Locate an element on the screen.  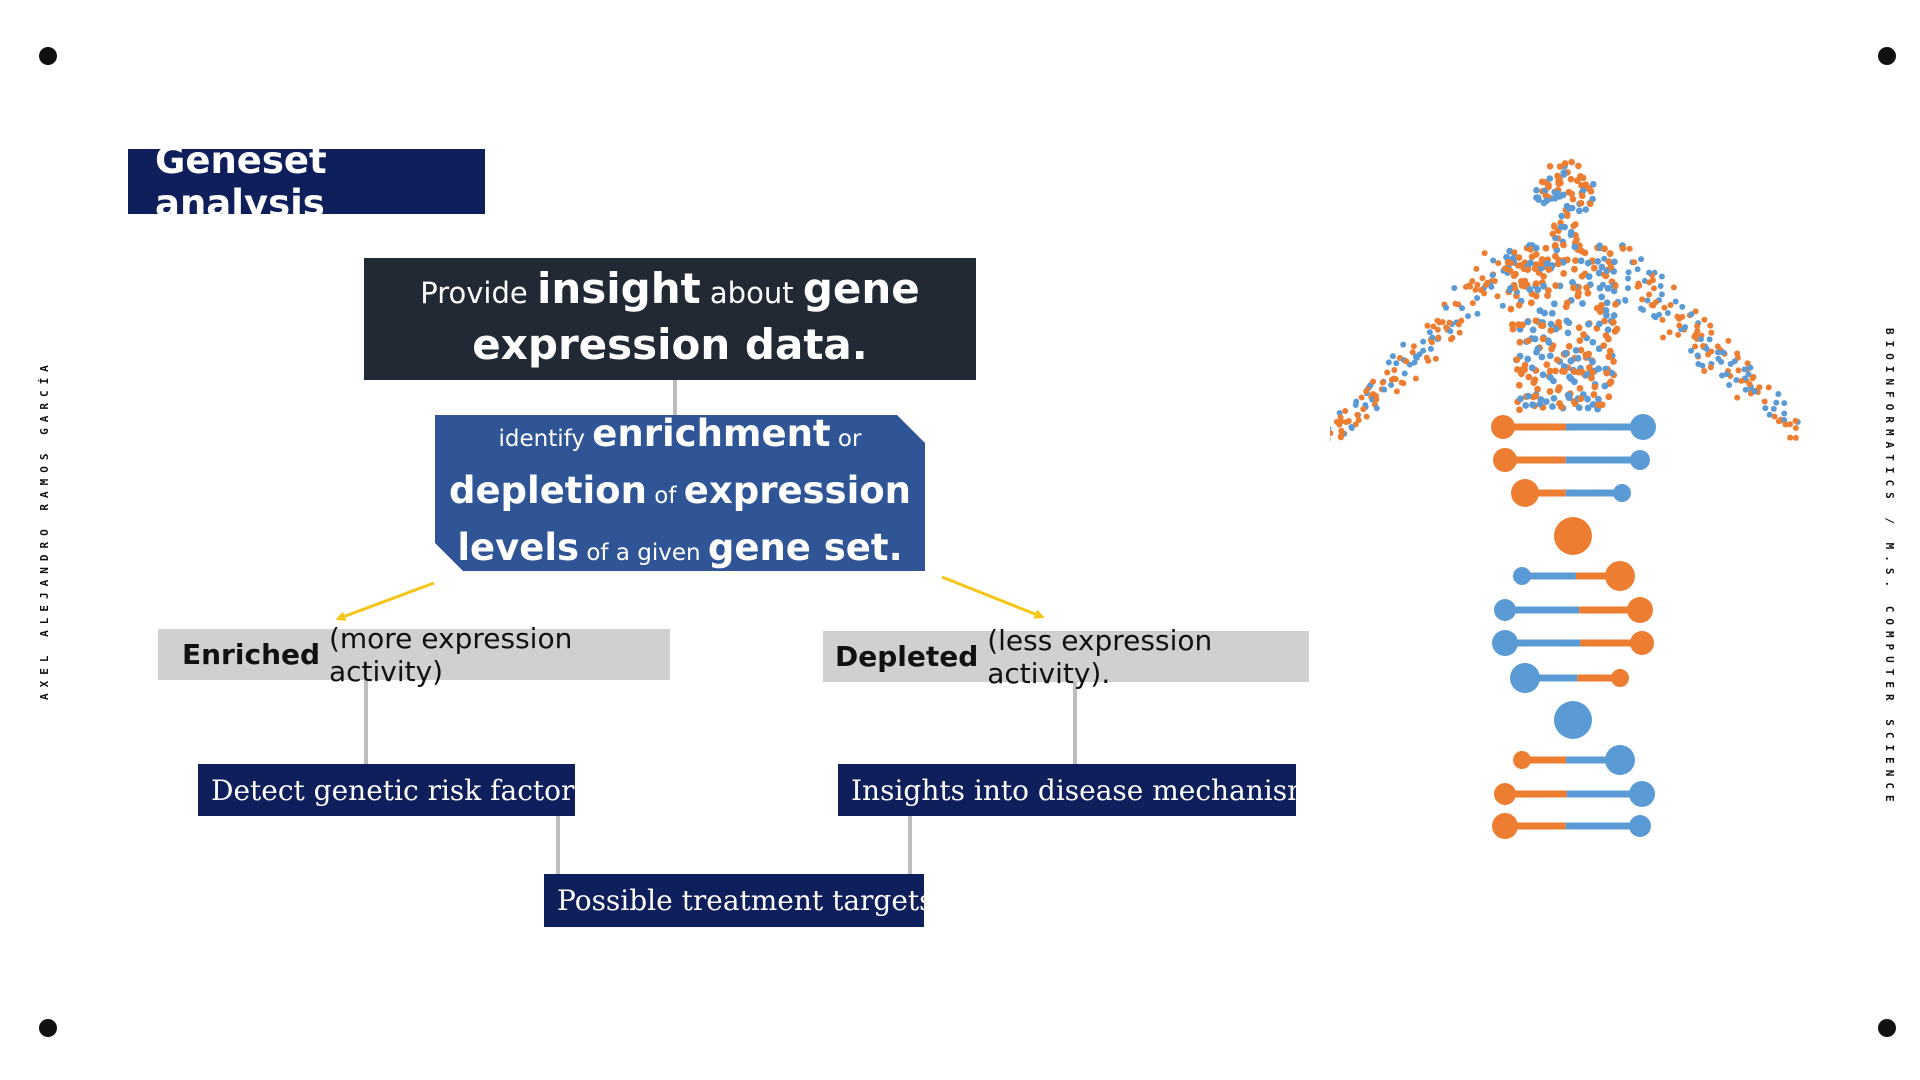
enriched-box: Enriched (more expression activity) is located at coordinates (414, 655).